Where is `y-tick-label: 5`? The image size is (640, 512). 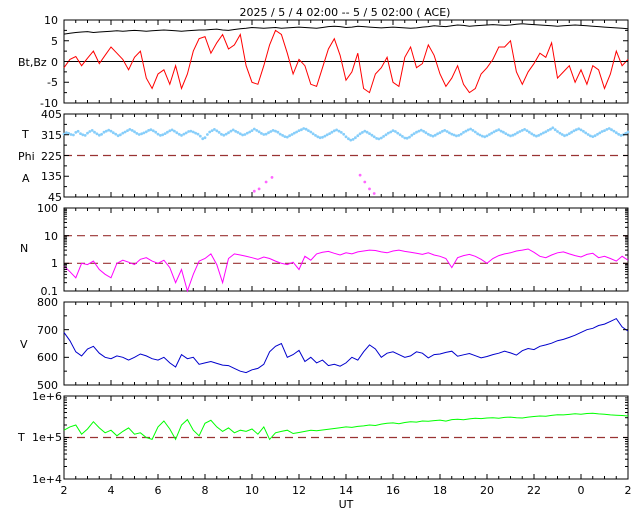
y-tick-label: 5 is located at coordinates (54, 41).